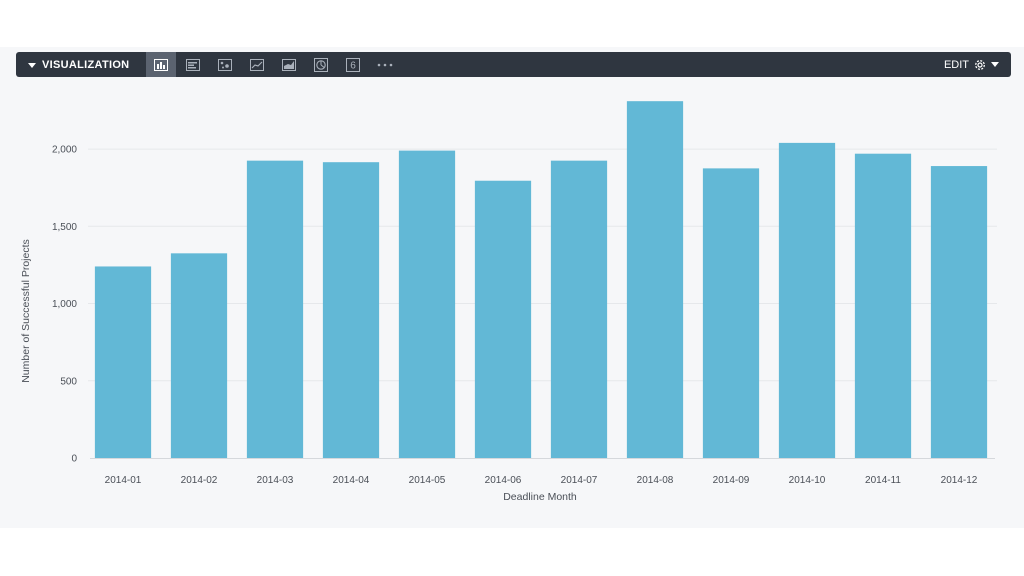  Describe the element at coordinates (68, 381) in the screenshot. I see `y-tick-label: 500` at that location.